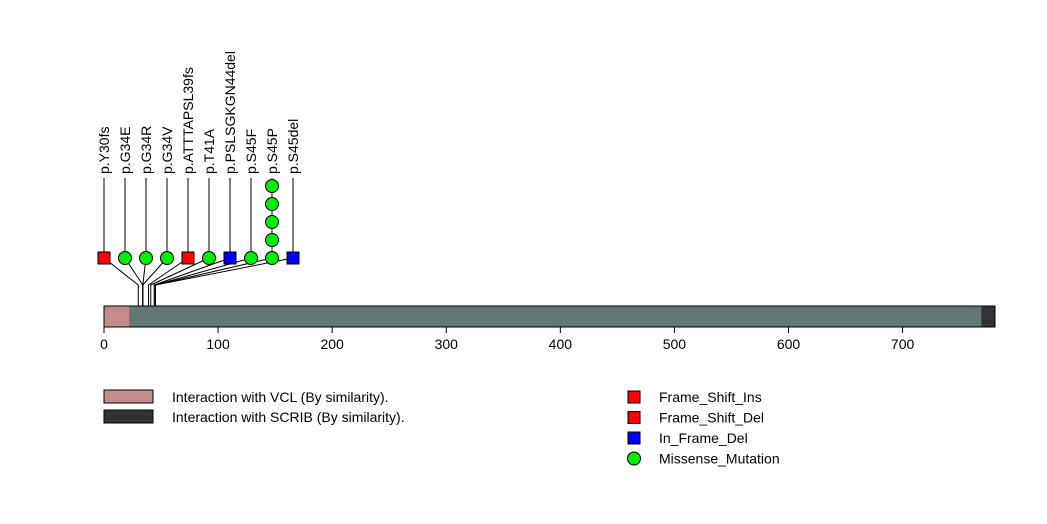 Image resolution: width=1047 pixels, height=524 pixels. What do you see at coordinates (125, 150) in the screenshot?
I see `mutation-label-2: p.G34E` at bounding box center [125, 150].